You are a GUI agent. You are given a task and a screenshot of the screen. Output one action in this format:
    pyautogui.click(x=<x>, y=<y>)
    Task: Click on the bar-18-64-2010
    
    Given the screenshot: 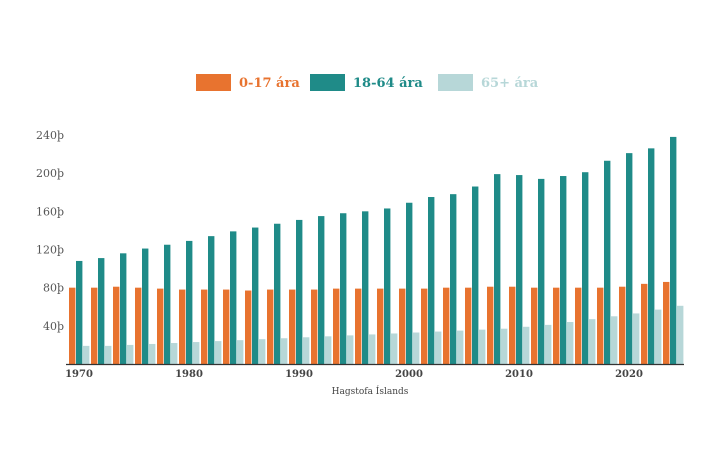 What is the action you would take?
    pyautogui.click(x=519, y=269)
    